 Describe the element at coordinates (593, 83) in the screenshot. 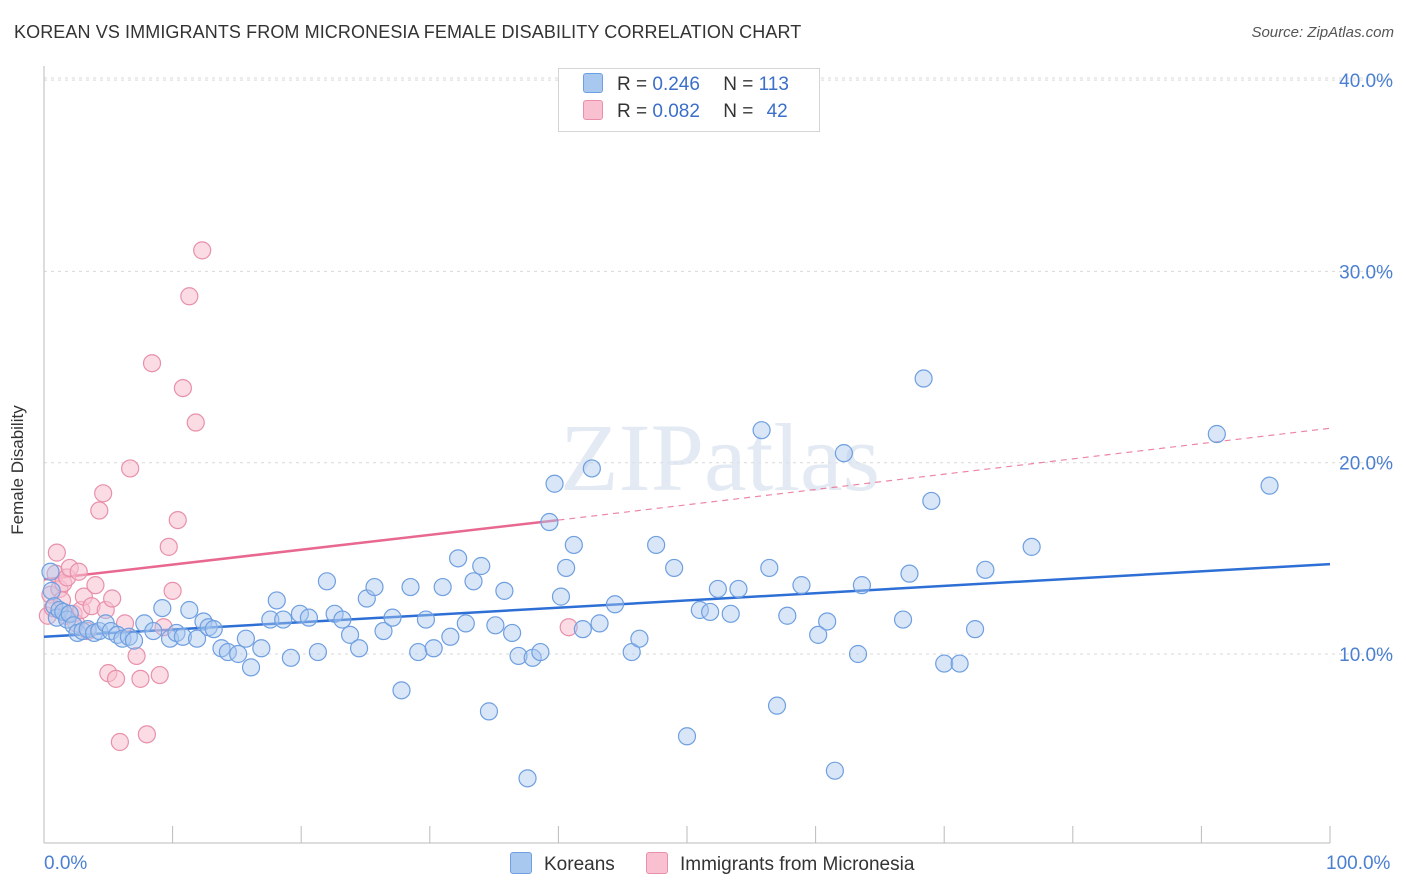

I see `legend-swatch-koreans` at that location.